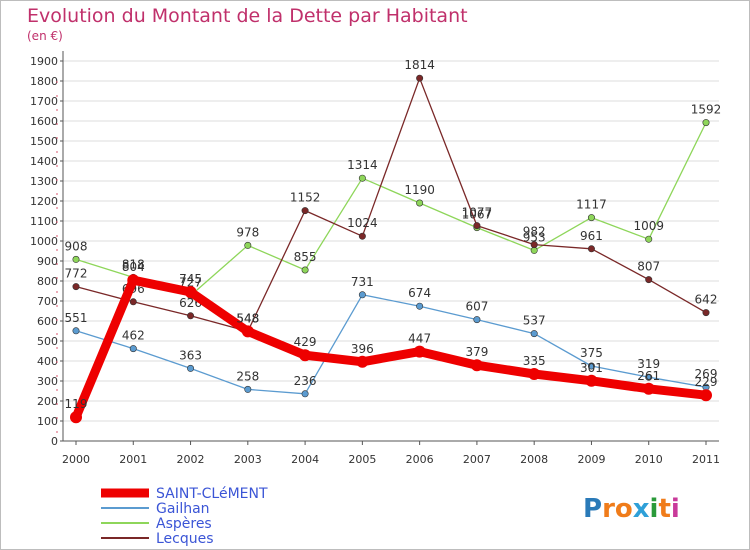  I want to click on data-label: 727, so click(190, 283).